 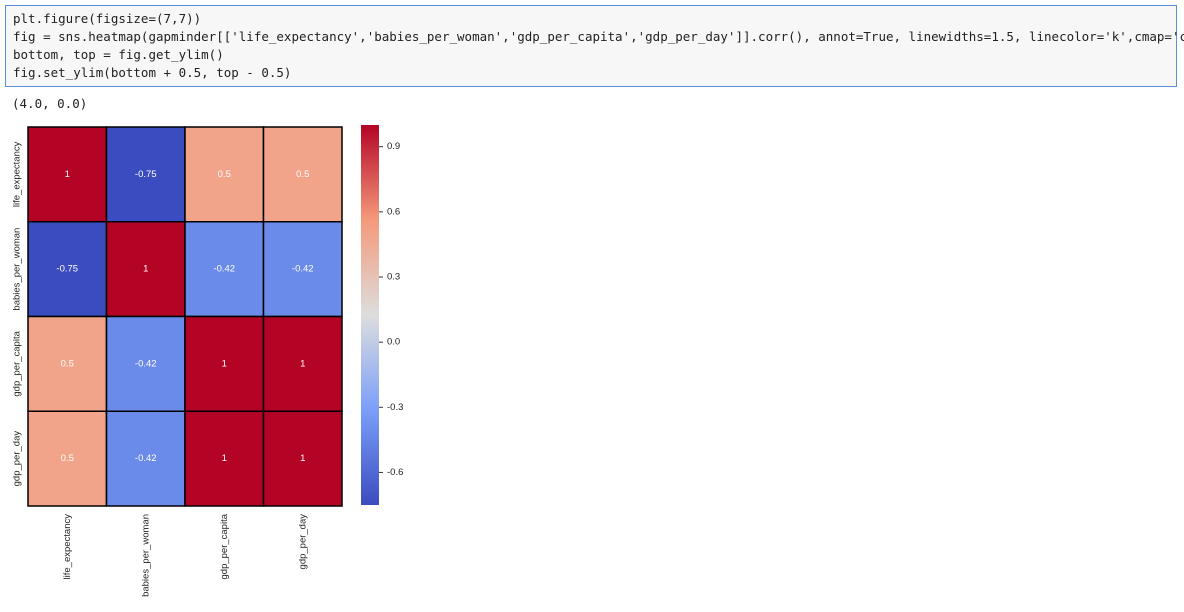 What do you see at coordinates (393, 342) in the screenshot?
I see `colorbar-tick-label: 0.0` at bounding box center [393, 342].